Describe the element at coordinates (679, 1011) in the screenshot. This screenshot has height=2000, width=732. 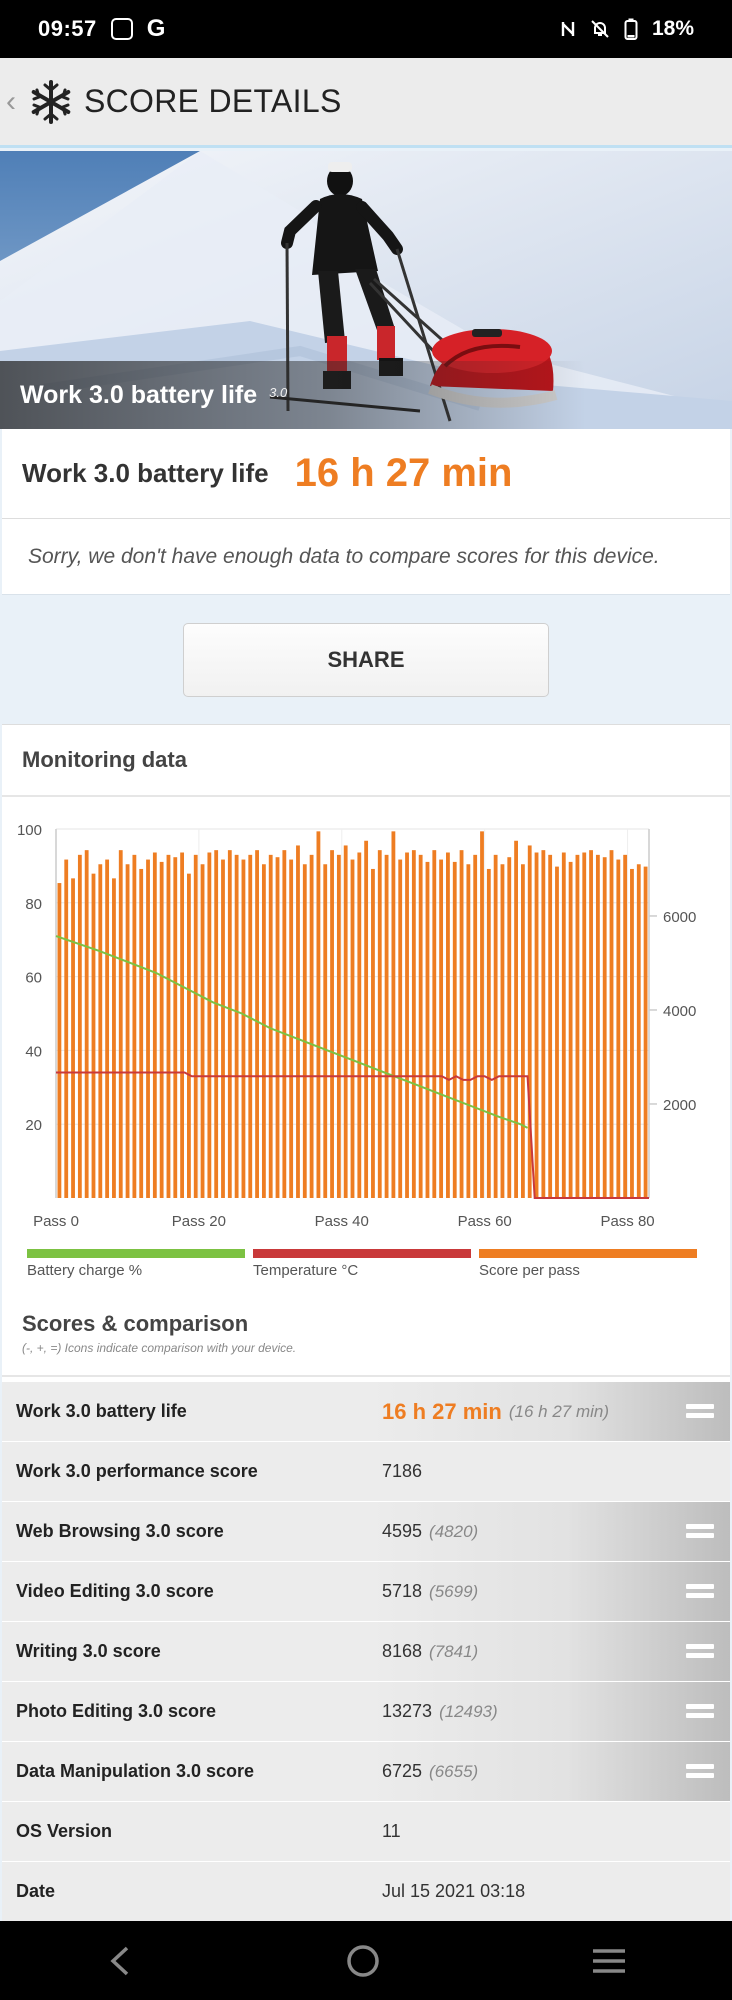
I see `y-right-tick-label: 4000` at that location.